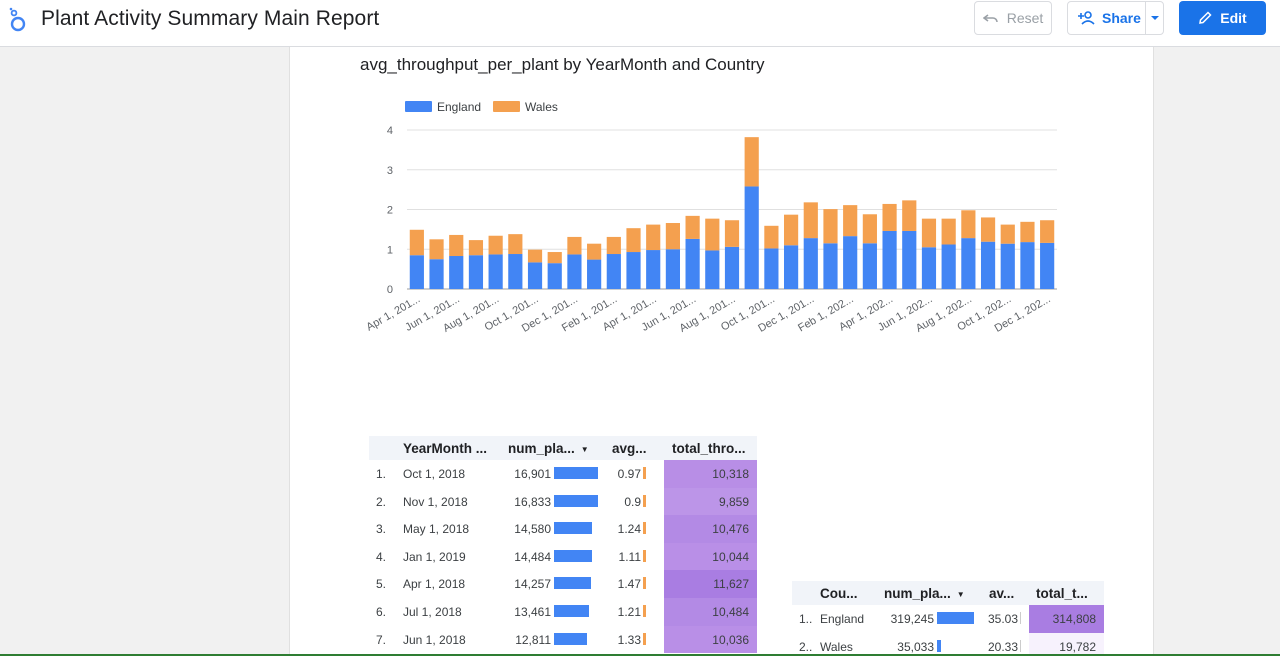  I want to click on table-row: 5. Apr 1, 2018 14,257 1.47 11,627, so click(563, 584).